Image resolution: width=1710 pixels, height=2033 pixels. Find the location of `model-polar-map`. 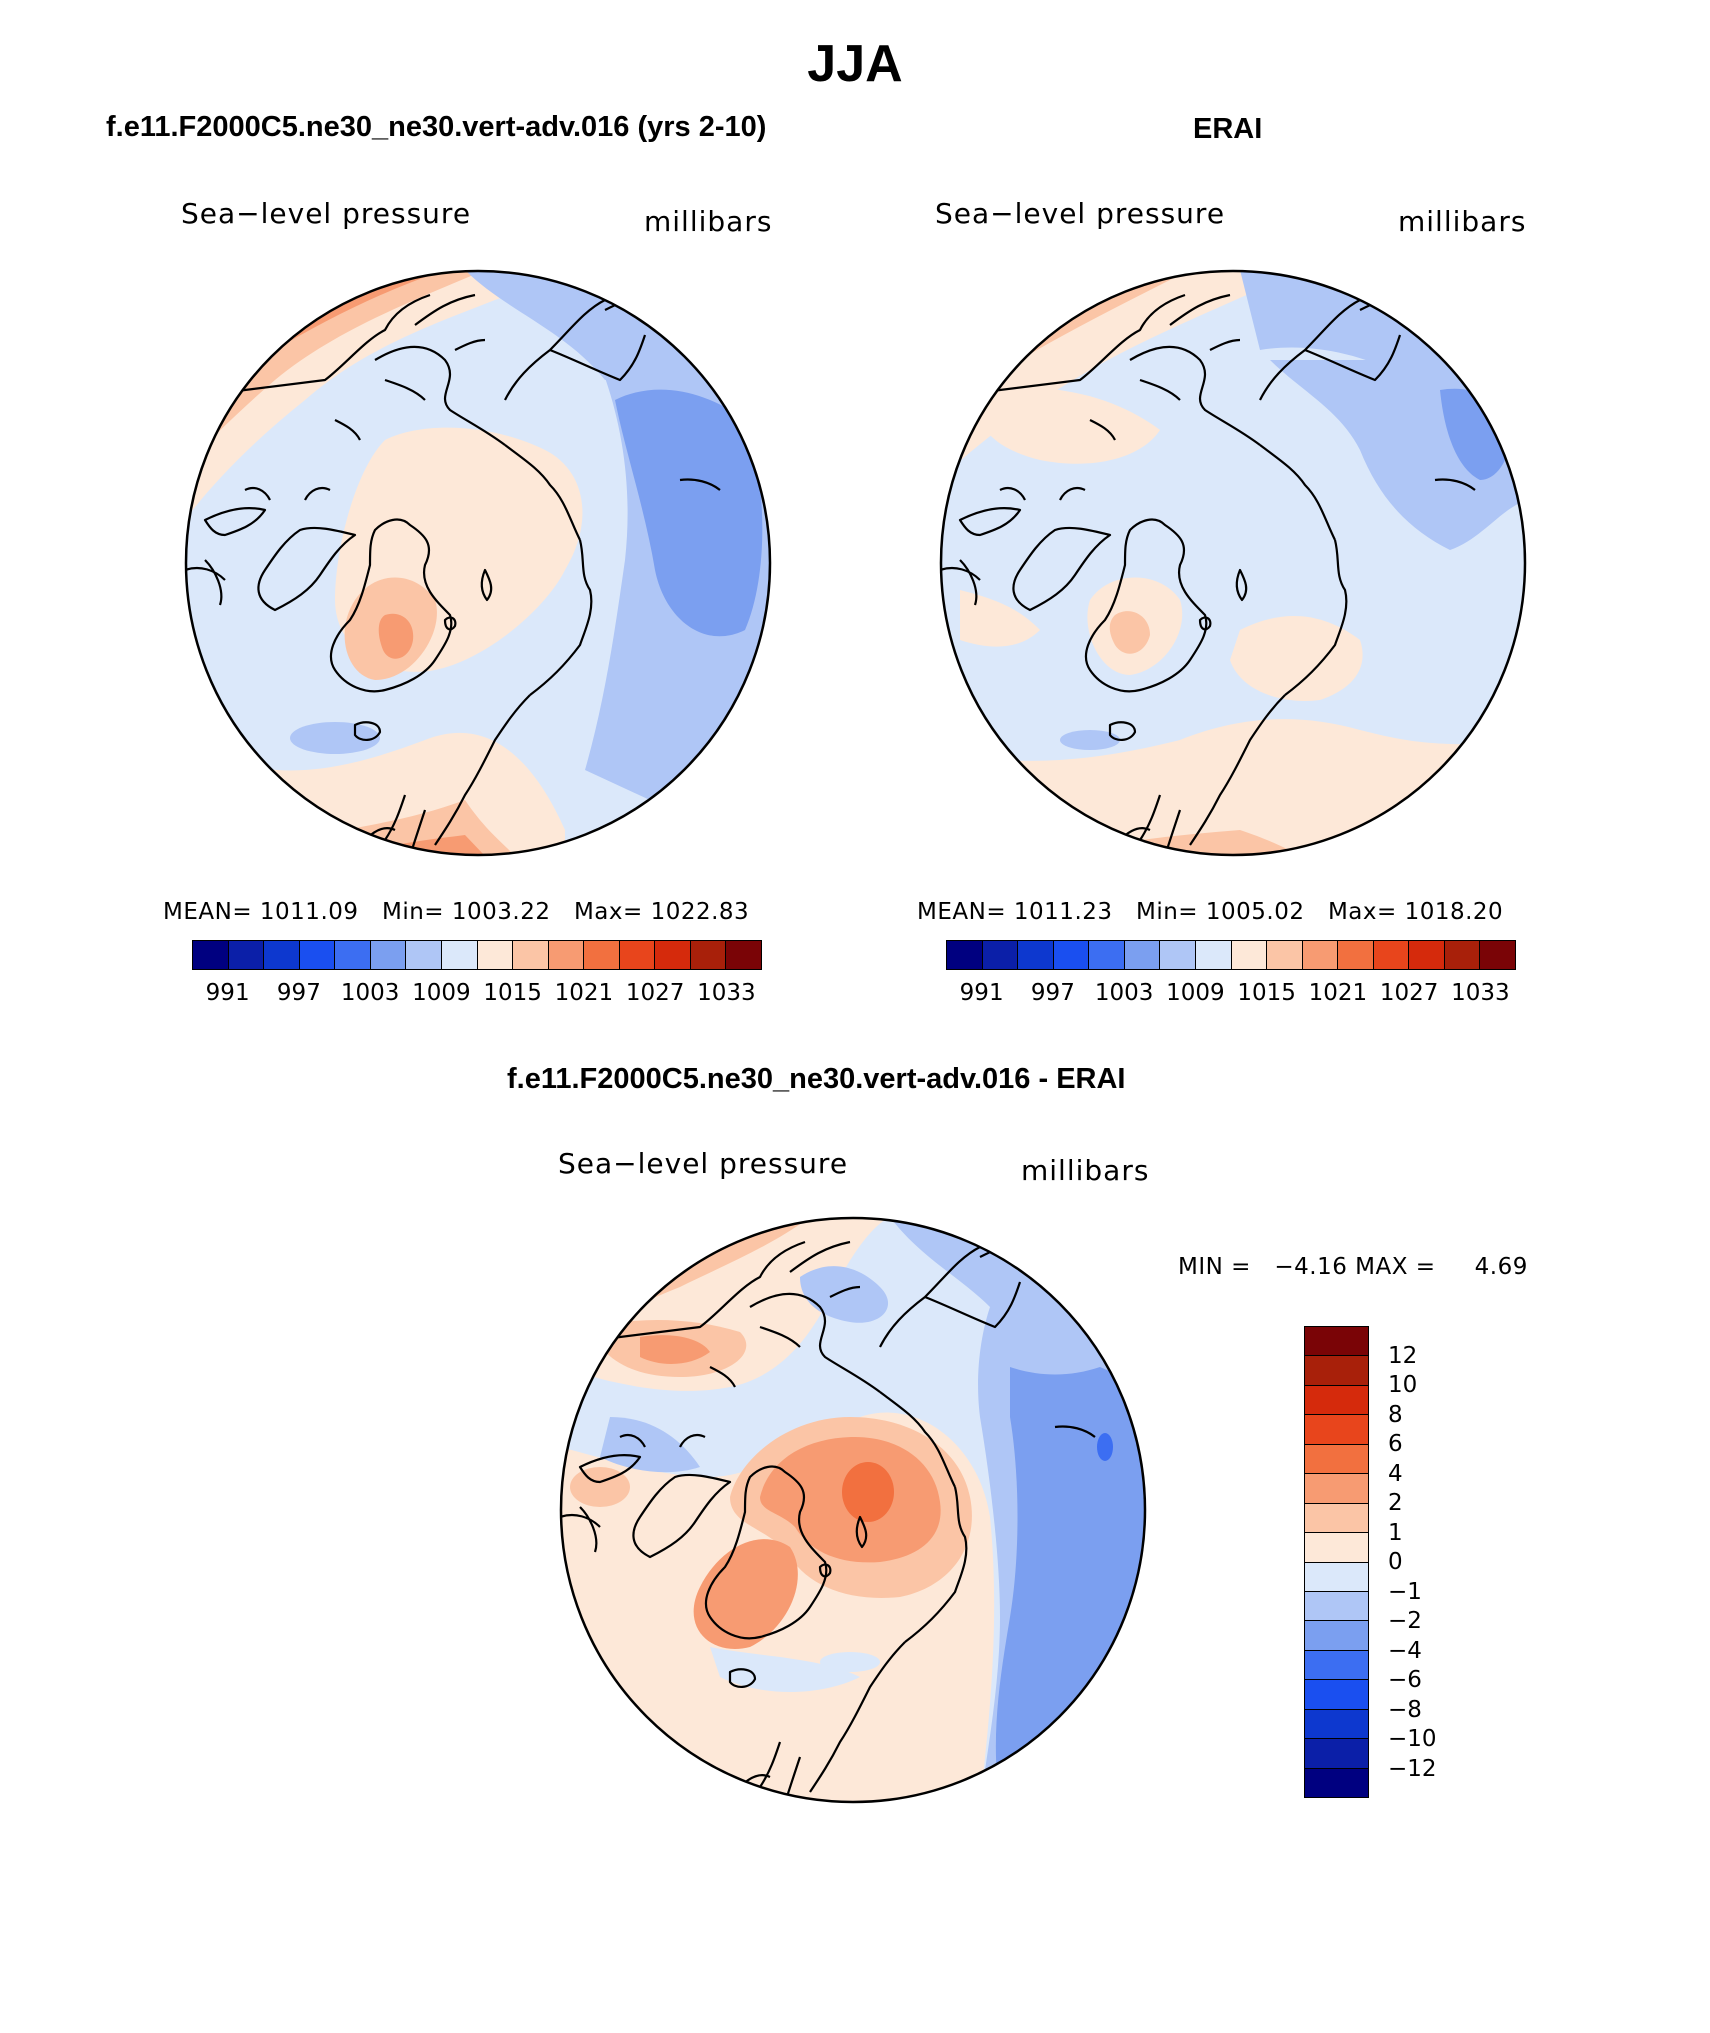

model-polar-map is located at coordinates (478, 563).